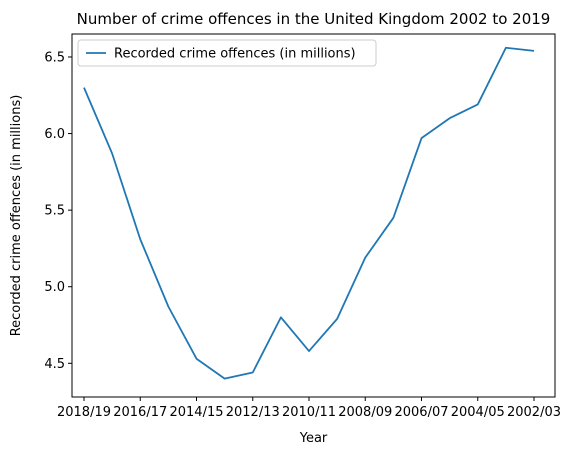 The width and height of the screenshot is (581, 455). What do you see at coordinates (365, 412) in the screenshot?
I see `x-tick-label: 2008/09` at bounding box center [365, 412].